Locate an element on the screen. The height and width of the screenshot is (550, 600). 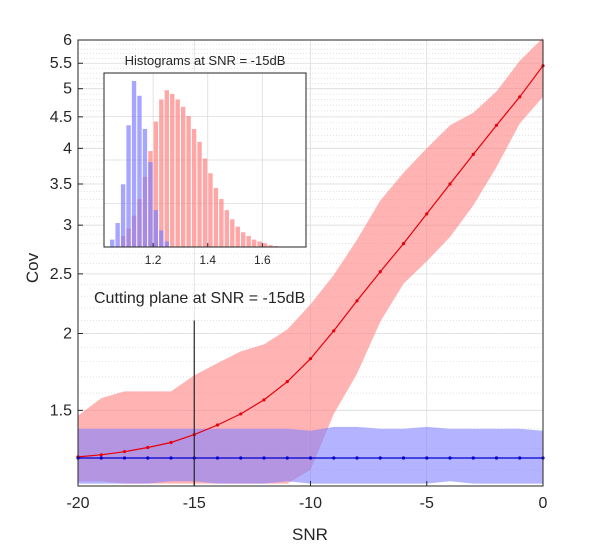
x-tick-label: -5 is located at coordinates (427, 503).